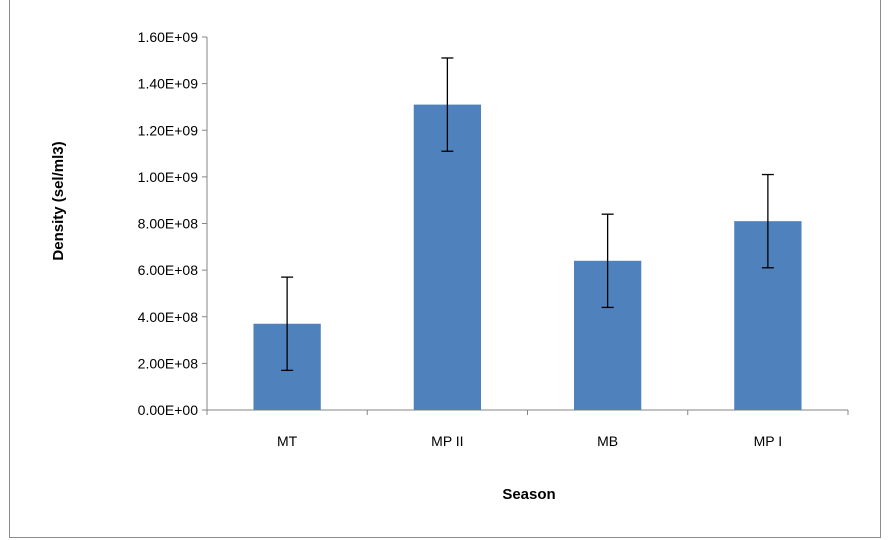  Describe the element at coordinates (527, 429) in the screenshot. I see `x-axis: MT MP II MB MP I` at that location.